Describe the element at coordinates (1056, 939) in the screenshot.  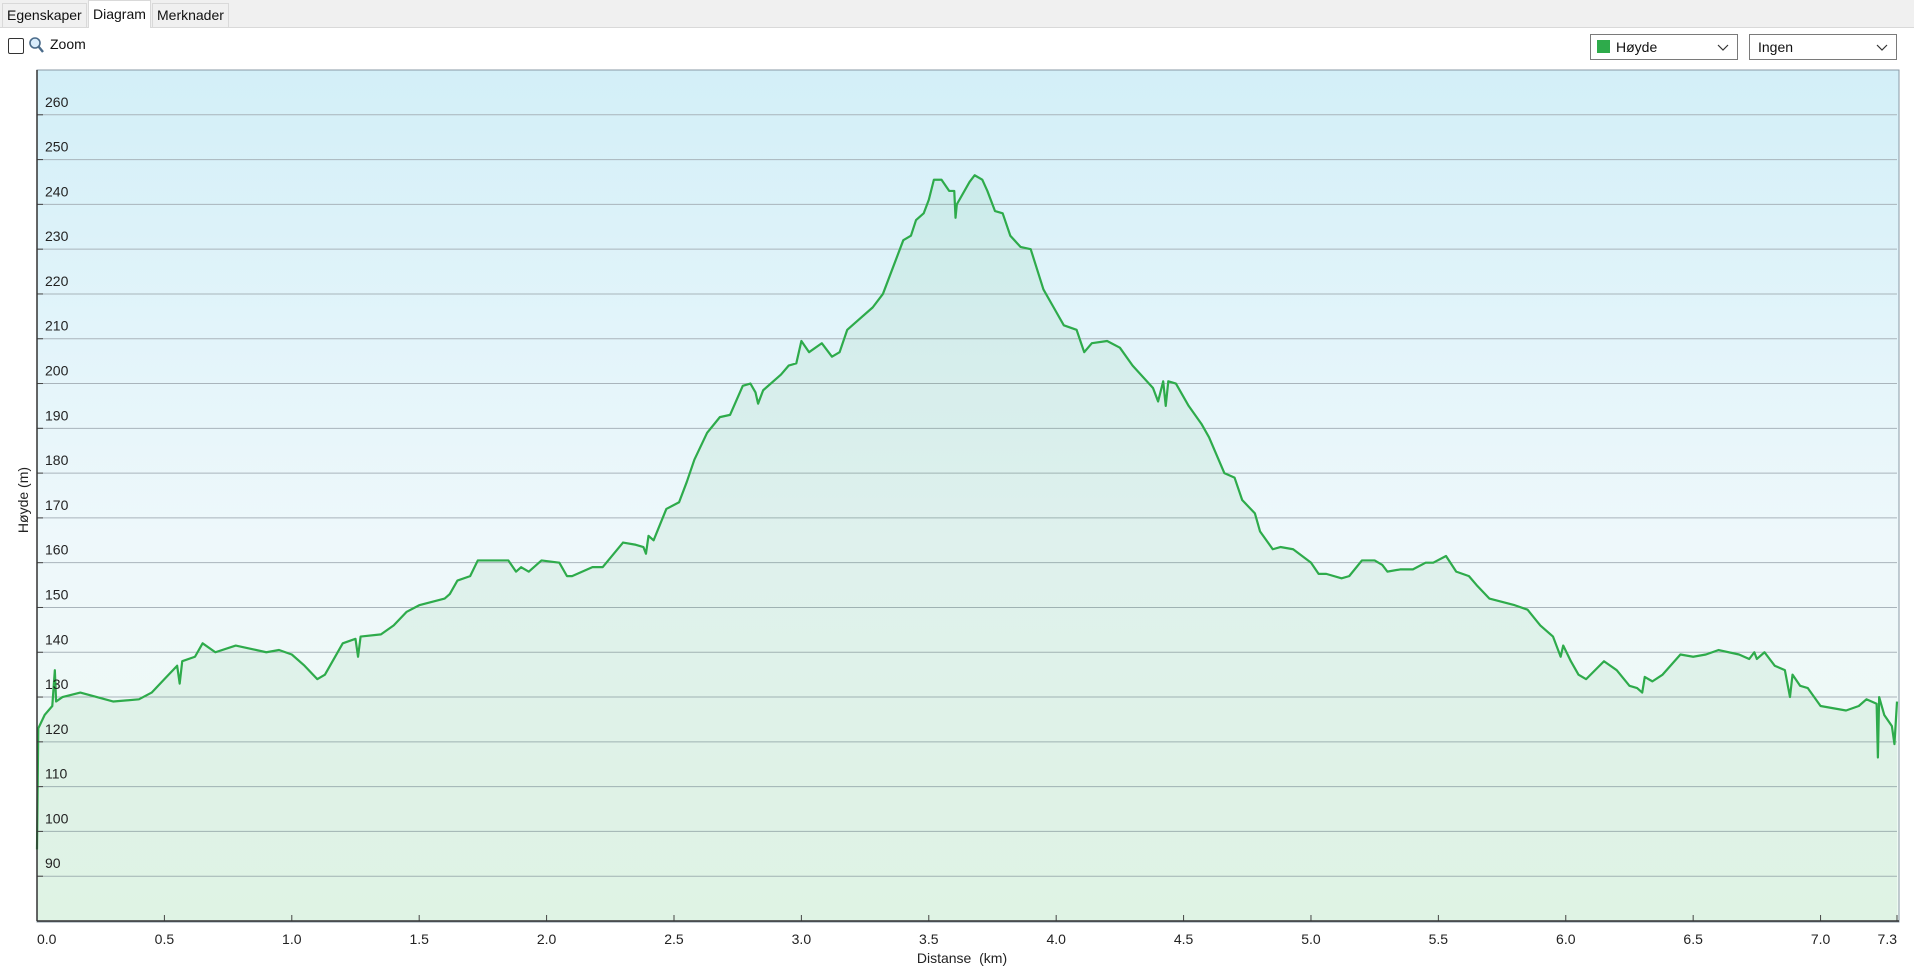
I see `x-tick-label: 4.0` at that location.